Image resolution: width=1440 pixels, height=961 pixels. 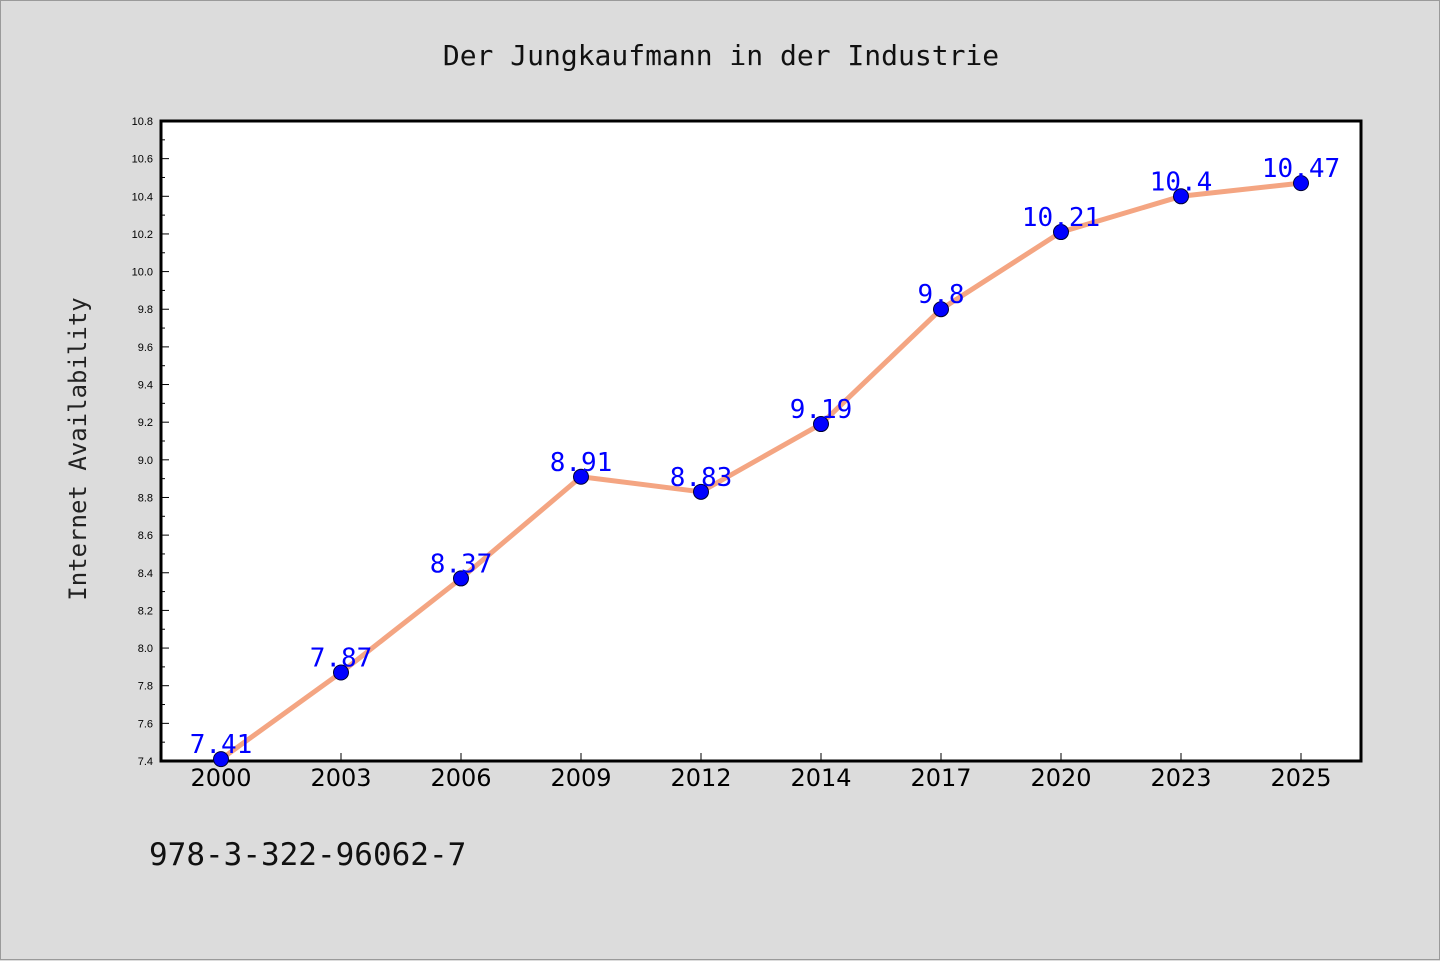 I want to click on y-tick-label: 10.4, so click(x=142, y=197).